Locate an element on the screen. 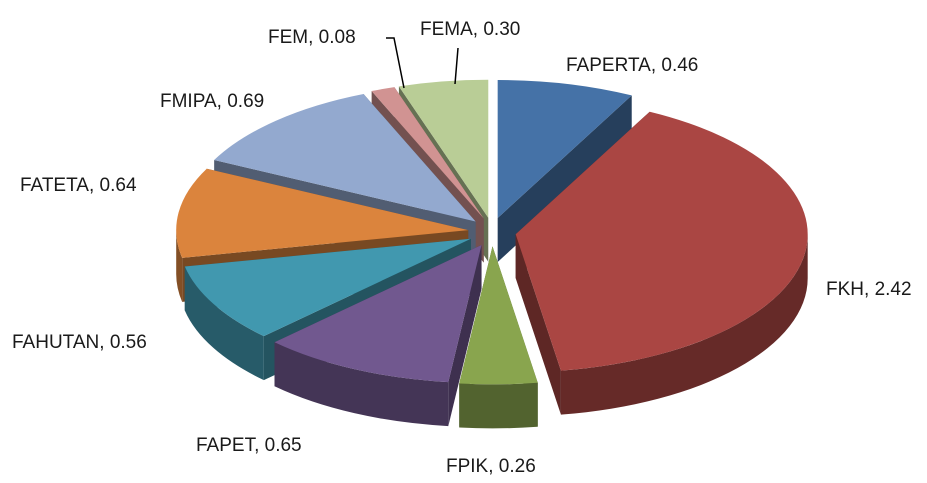 The height and width of the screenshot is (483, 927). label-category: FAPET is located at coordinates (226, 445).